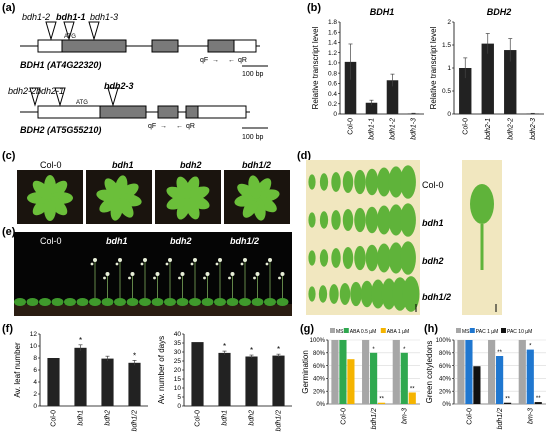  What do you see at coordinates (319, 354) in the screenshot?
I see `y-tick-label: 80%` at bounding box center [319, 354].